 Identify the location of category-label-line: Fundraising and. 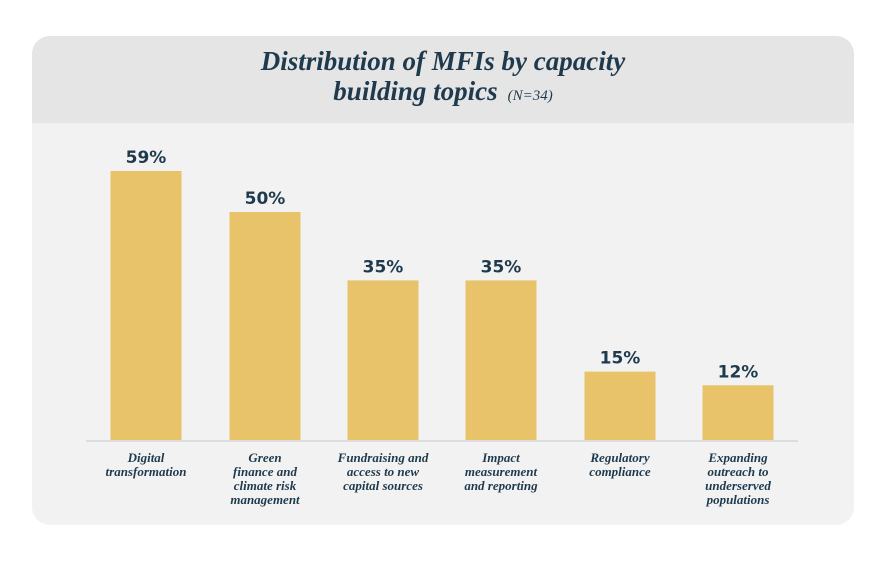
(383, 457).